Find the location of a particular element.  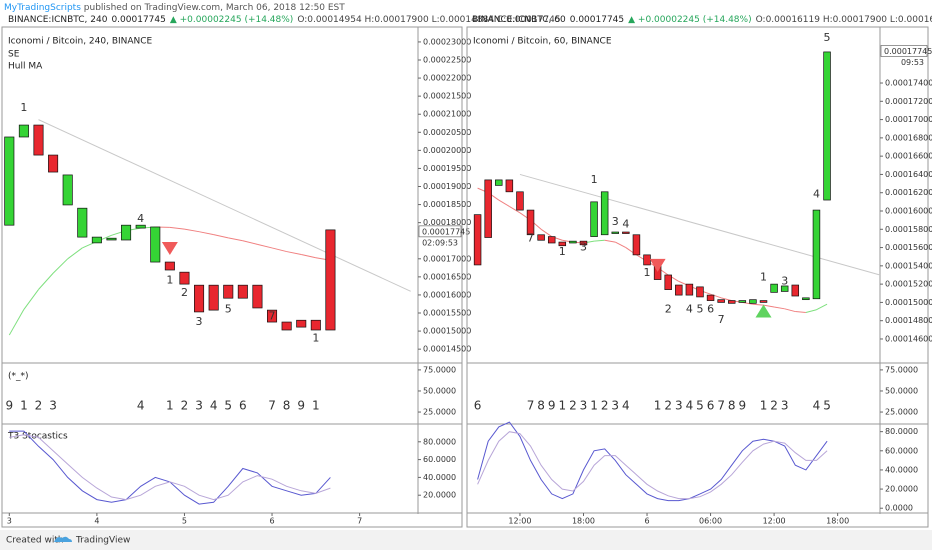

chart-title: Iconomi / Bitcoin, 60, BINANCE is located at coordinates (542, 42).